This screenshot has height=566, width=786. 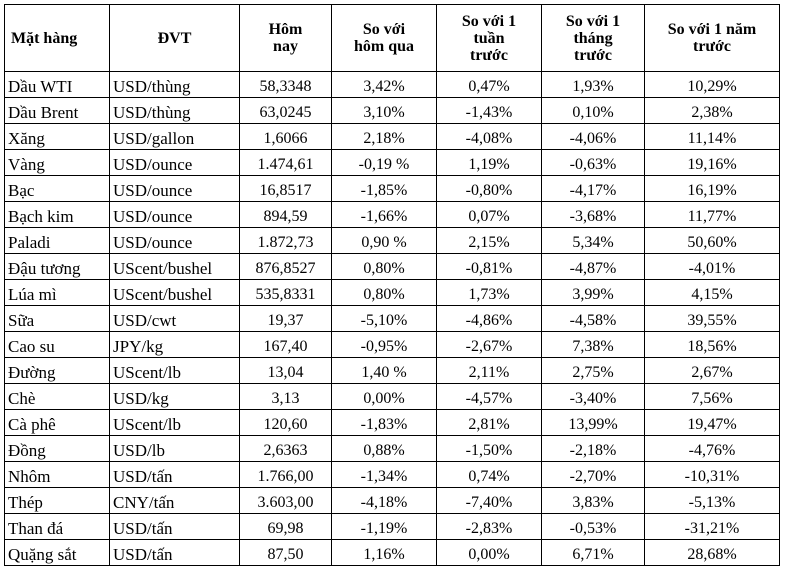 What do you see at coordinates (285, 266) in the screenshot?
I see `price-today: 876,8527` at bounding box center [285, 266].